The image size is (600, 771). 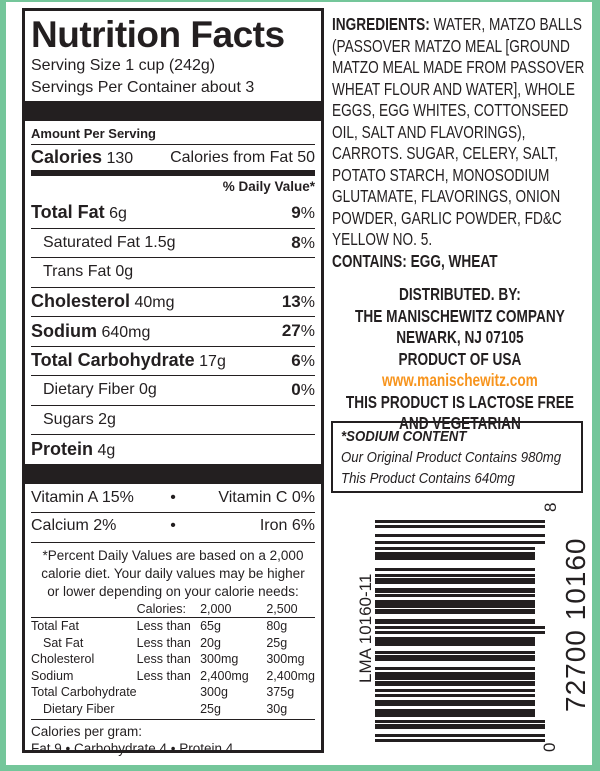 I want to click on nutrient-label: Cholesterol, so click(x=81, y=301).